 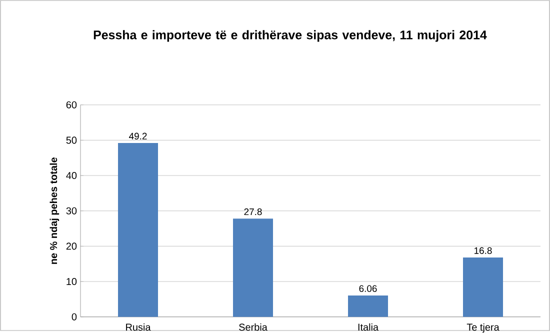 What do you see at coordinates (71, 246) in the screenshot?
I see `y-tick-label: 20` at bounding box center [71, 246].